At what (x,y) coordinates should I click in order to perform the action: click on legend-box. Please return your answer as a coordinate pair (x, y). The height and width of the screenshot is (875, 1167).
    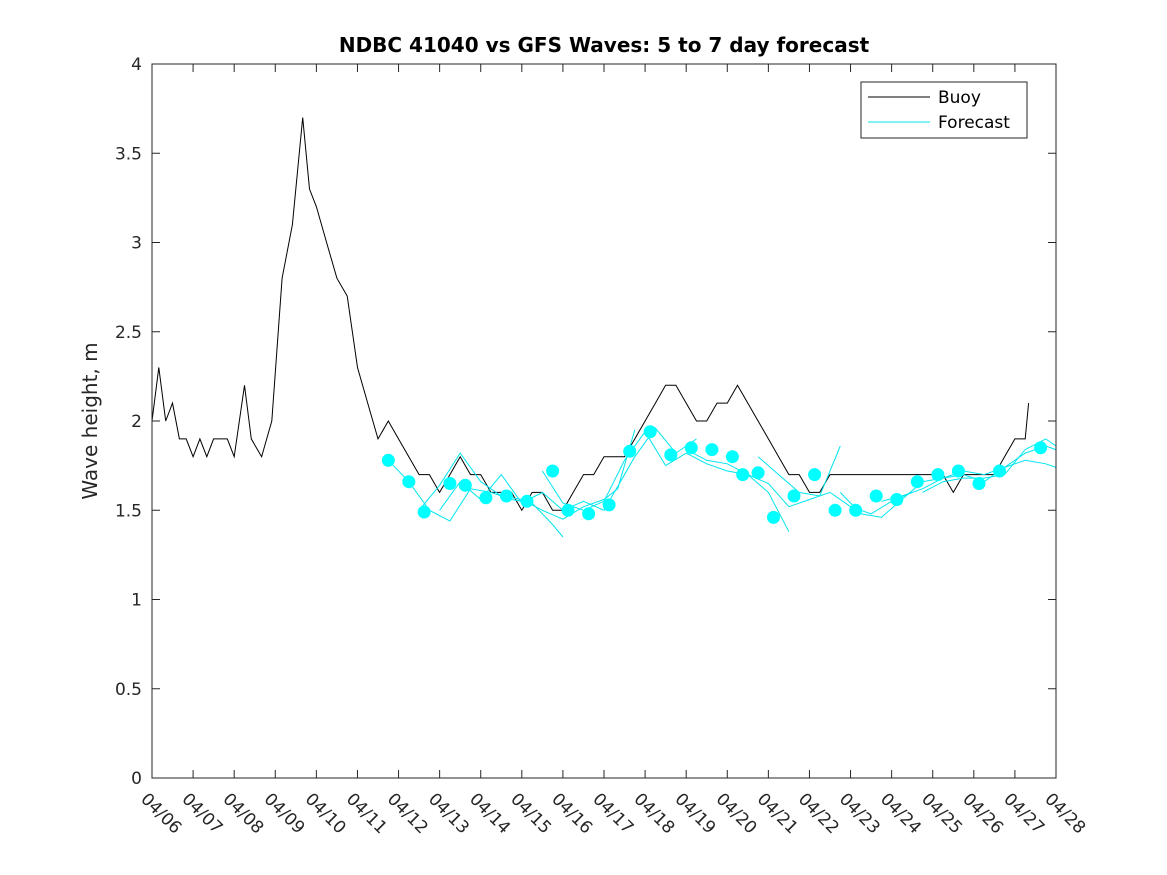
    Looking at the image, I should click on (944, 110).